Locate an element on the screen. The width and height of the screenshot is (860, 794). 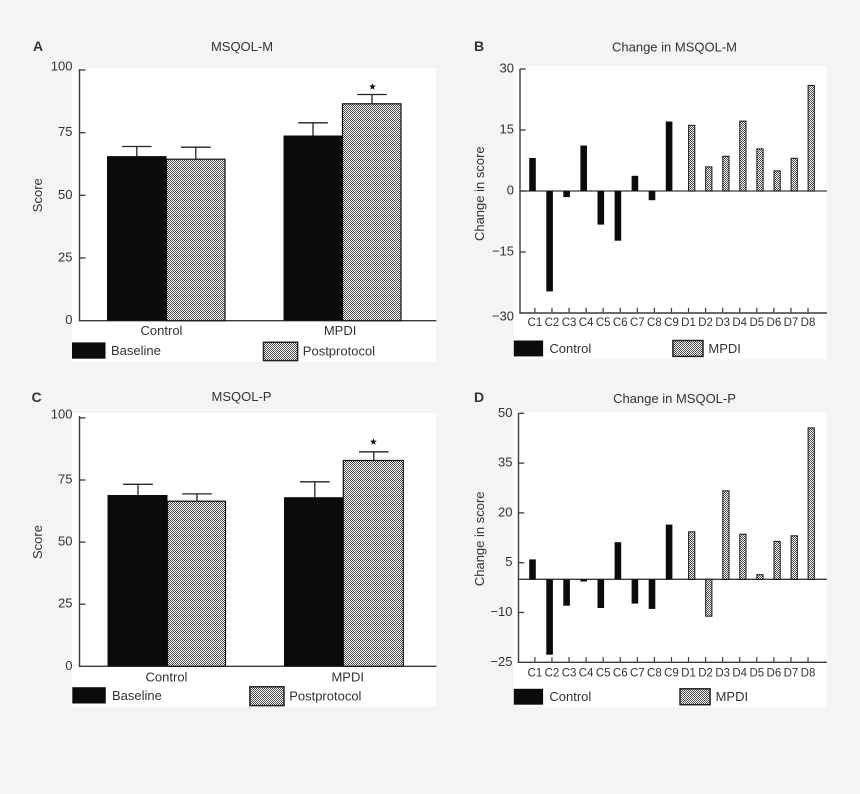
svg-text: −15 is located at coordinates (503, 251).